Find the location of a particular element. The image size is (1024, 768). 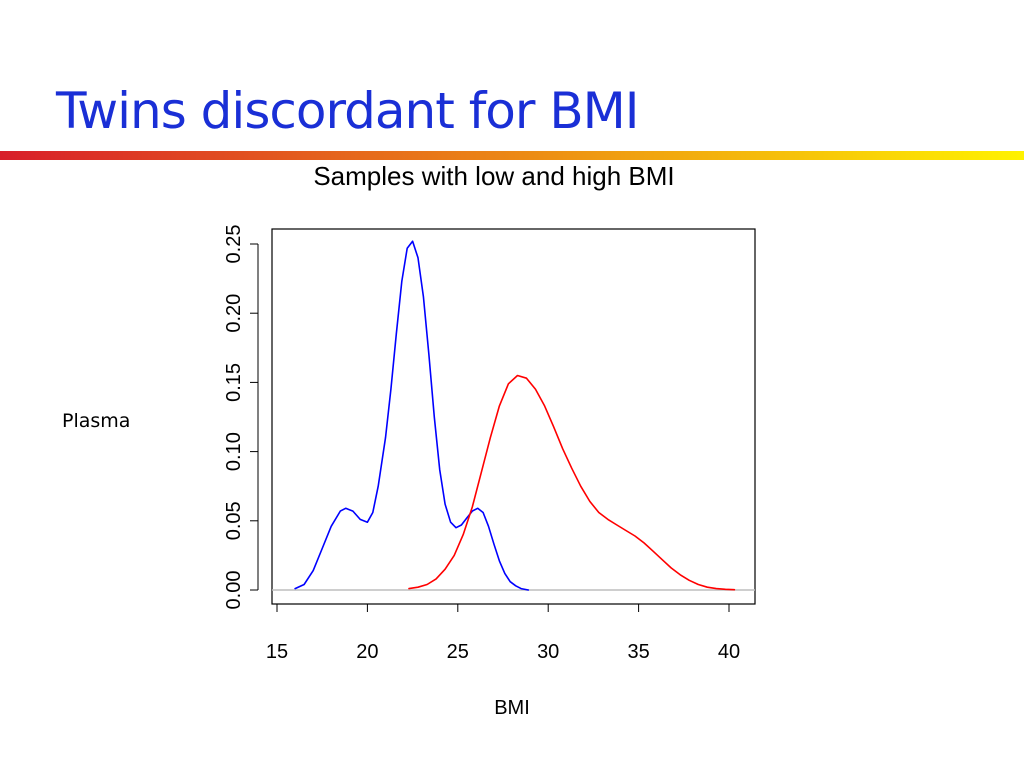

high-bmi-density-line is located at coordinates (572, 482).